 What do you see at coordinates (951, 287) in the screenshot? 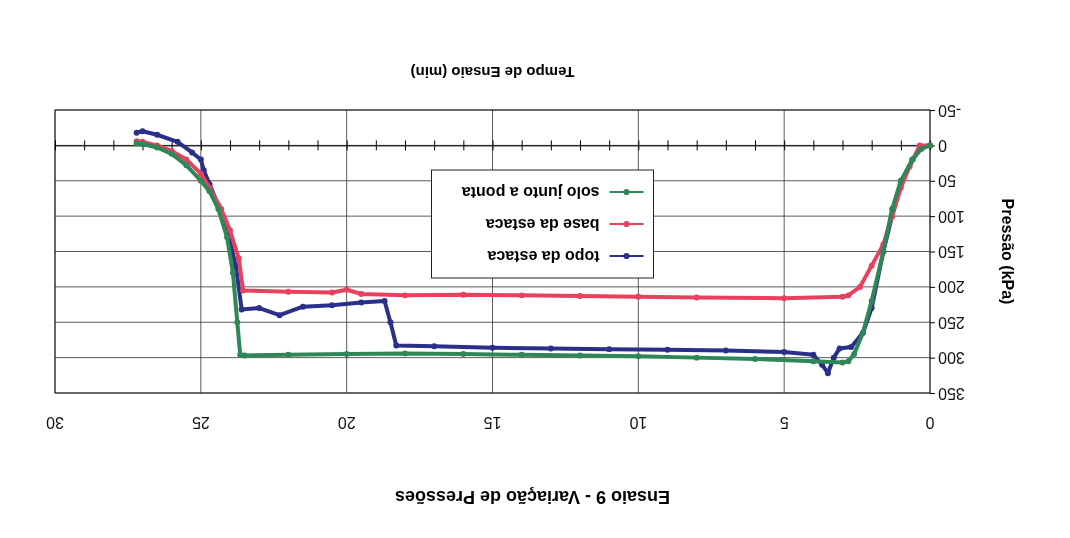
I see `y-tick-label: 200` at bounding box center [951, 287].